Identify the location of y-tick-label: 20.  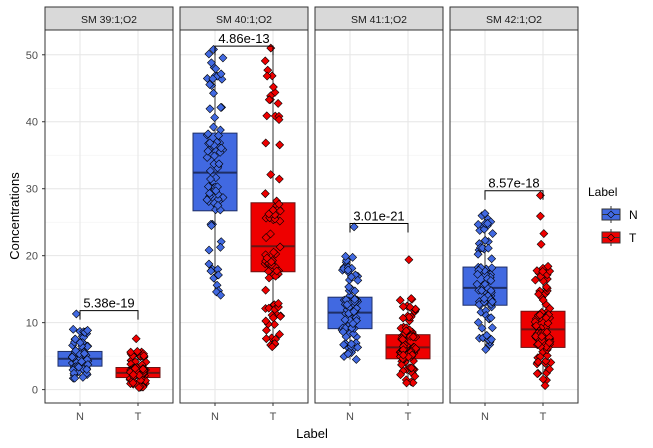
(32, 257).